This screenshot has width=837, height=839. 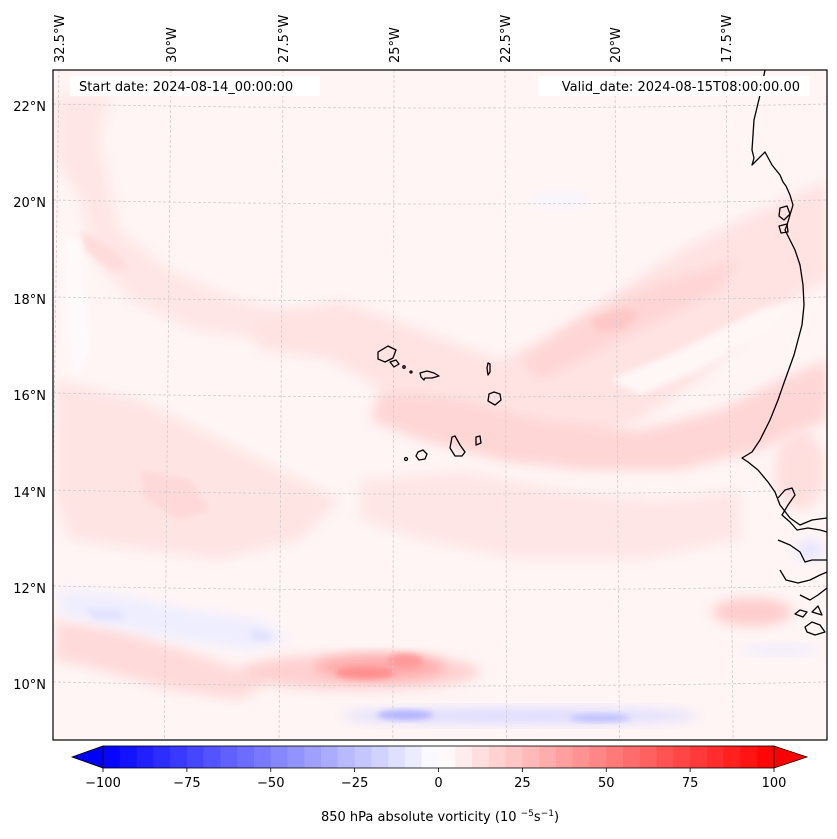 I want to click on colorbar-tick-label: 25, so click(x=522, y=783).